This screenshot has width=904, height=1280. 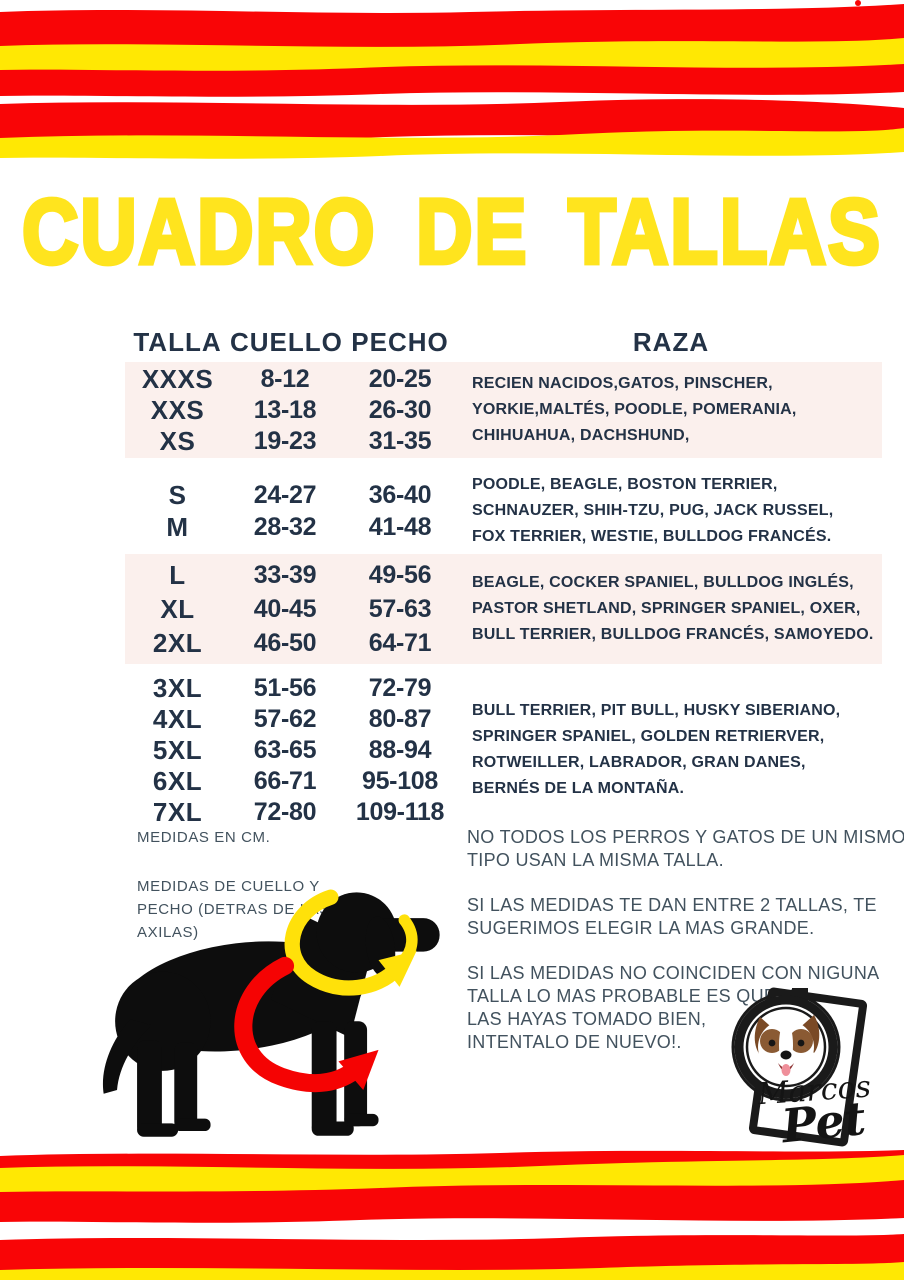 I want to click on note-line: LAS HAYAS TOMADO BIEN,, so click(x=587, y=1019).